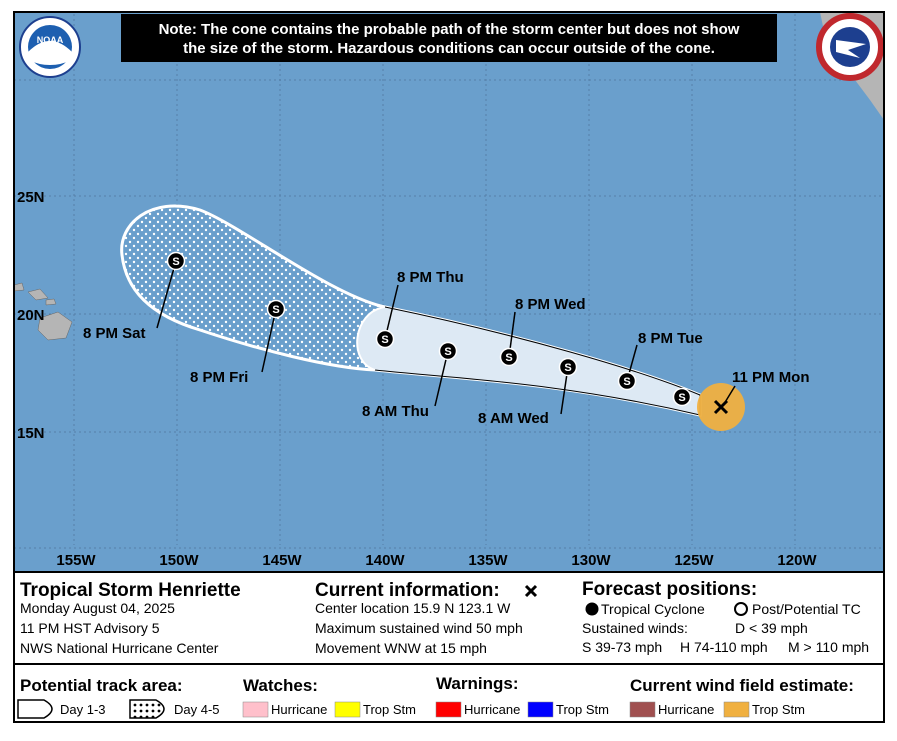  I want to click on cone-edge, so click(371, 338).